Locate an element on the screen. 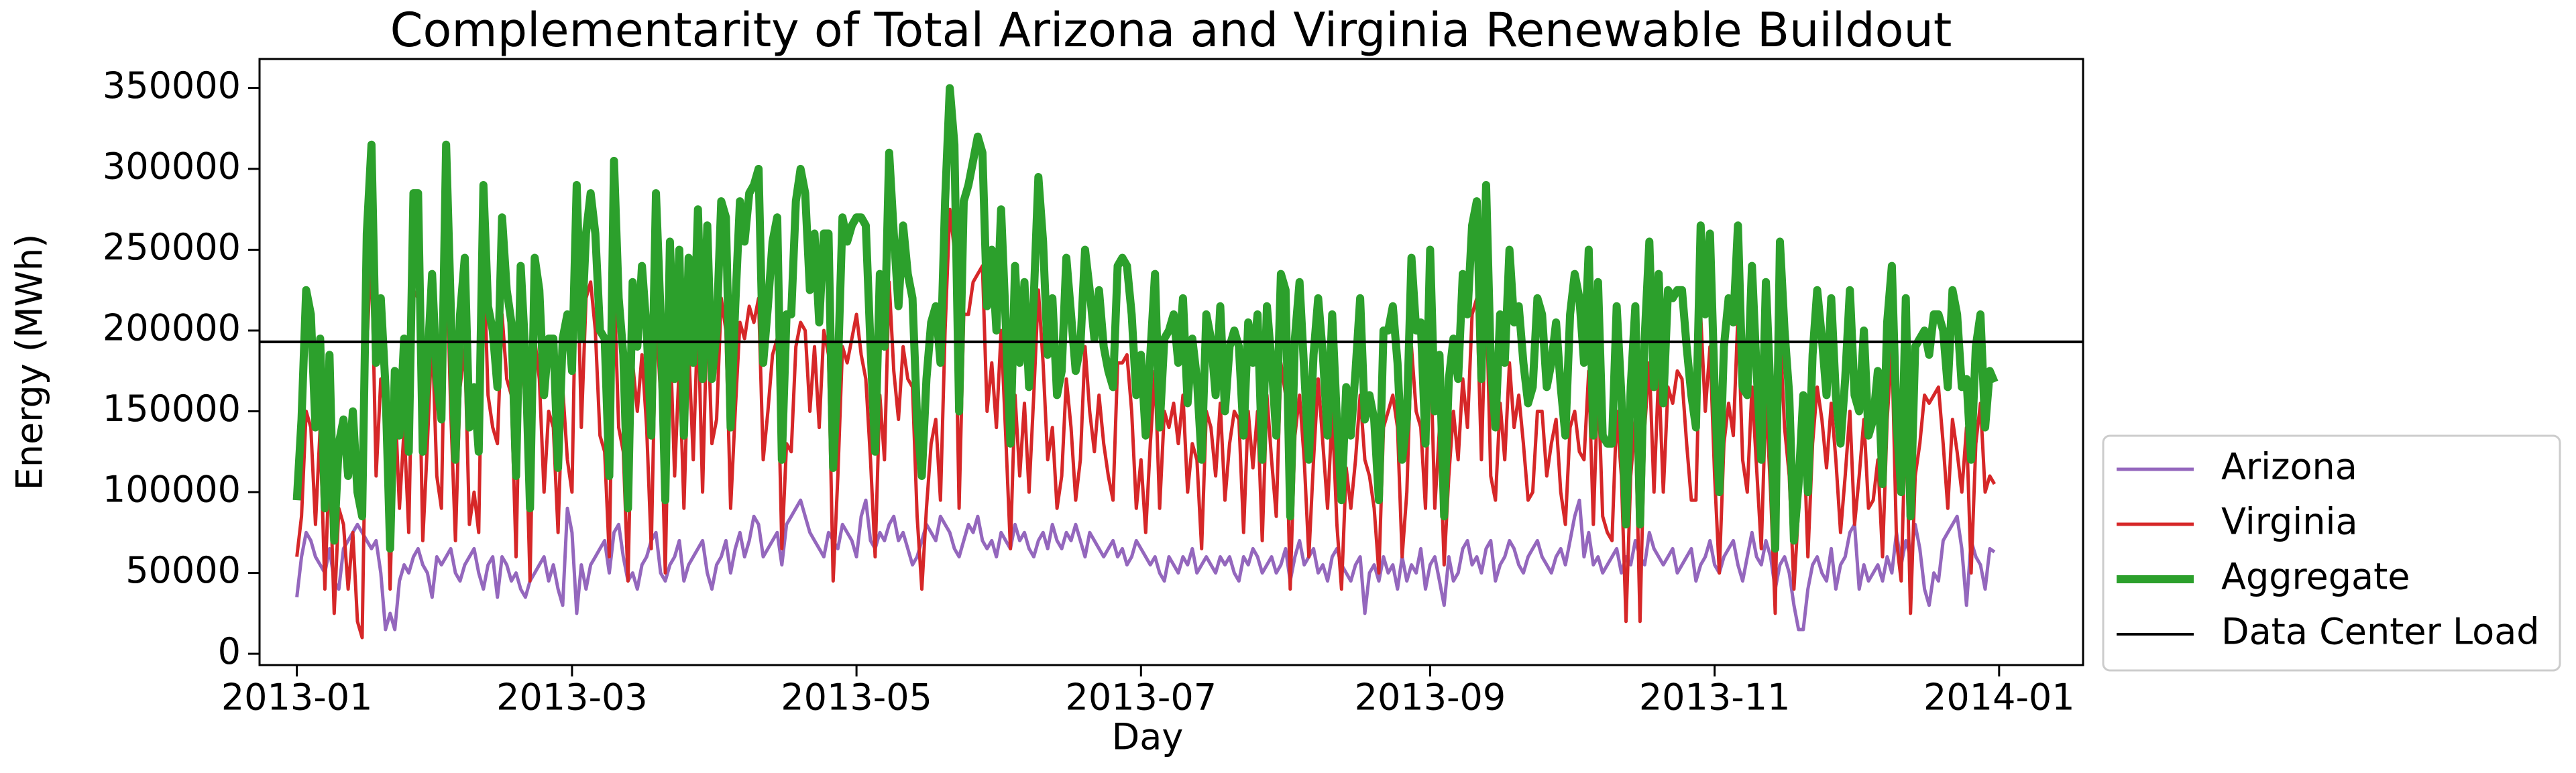 This screenshot has height=773, width=2576. x-tick-label: 2013-11 is located at coordinates (1715, 697).